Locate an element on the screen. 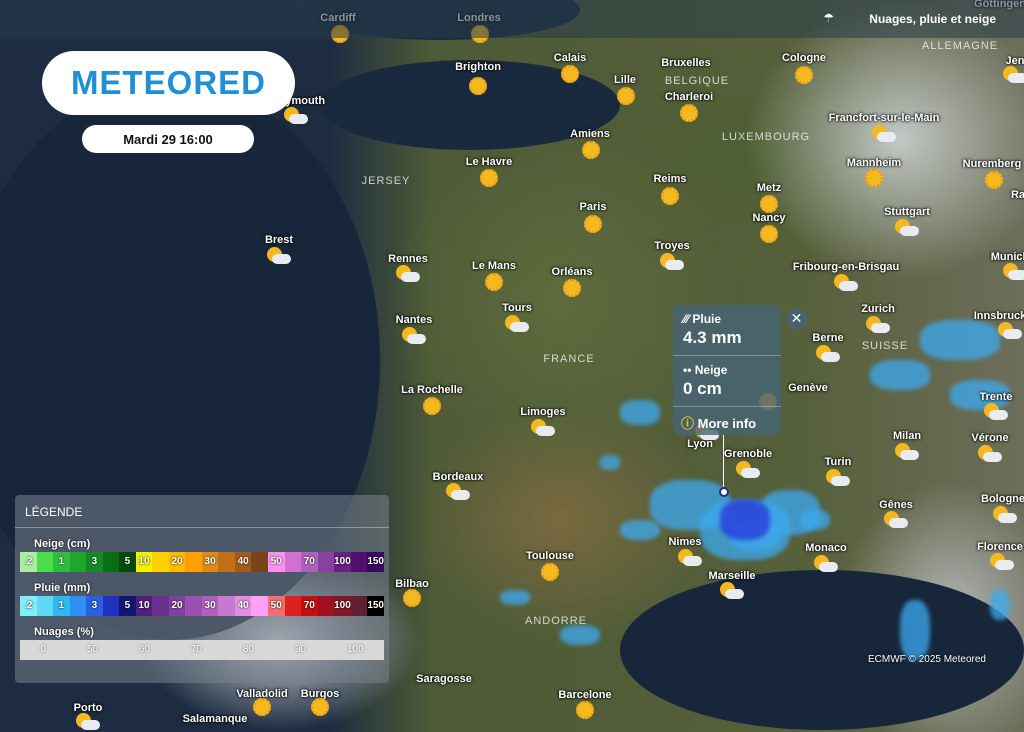  city-label: Salamanque is located at coordinates (215, 719).